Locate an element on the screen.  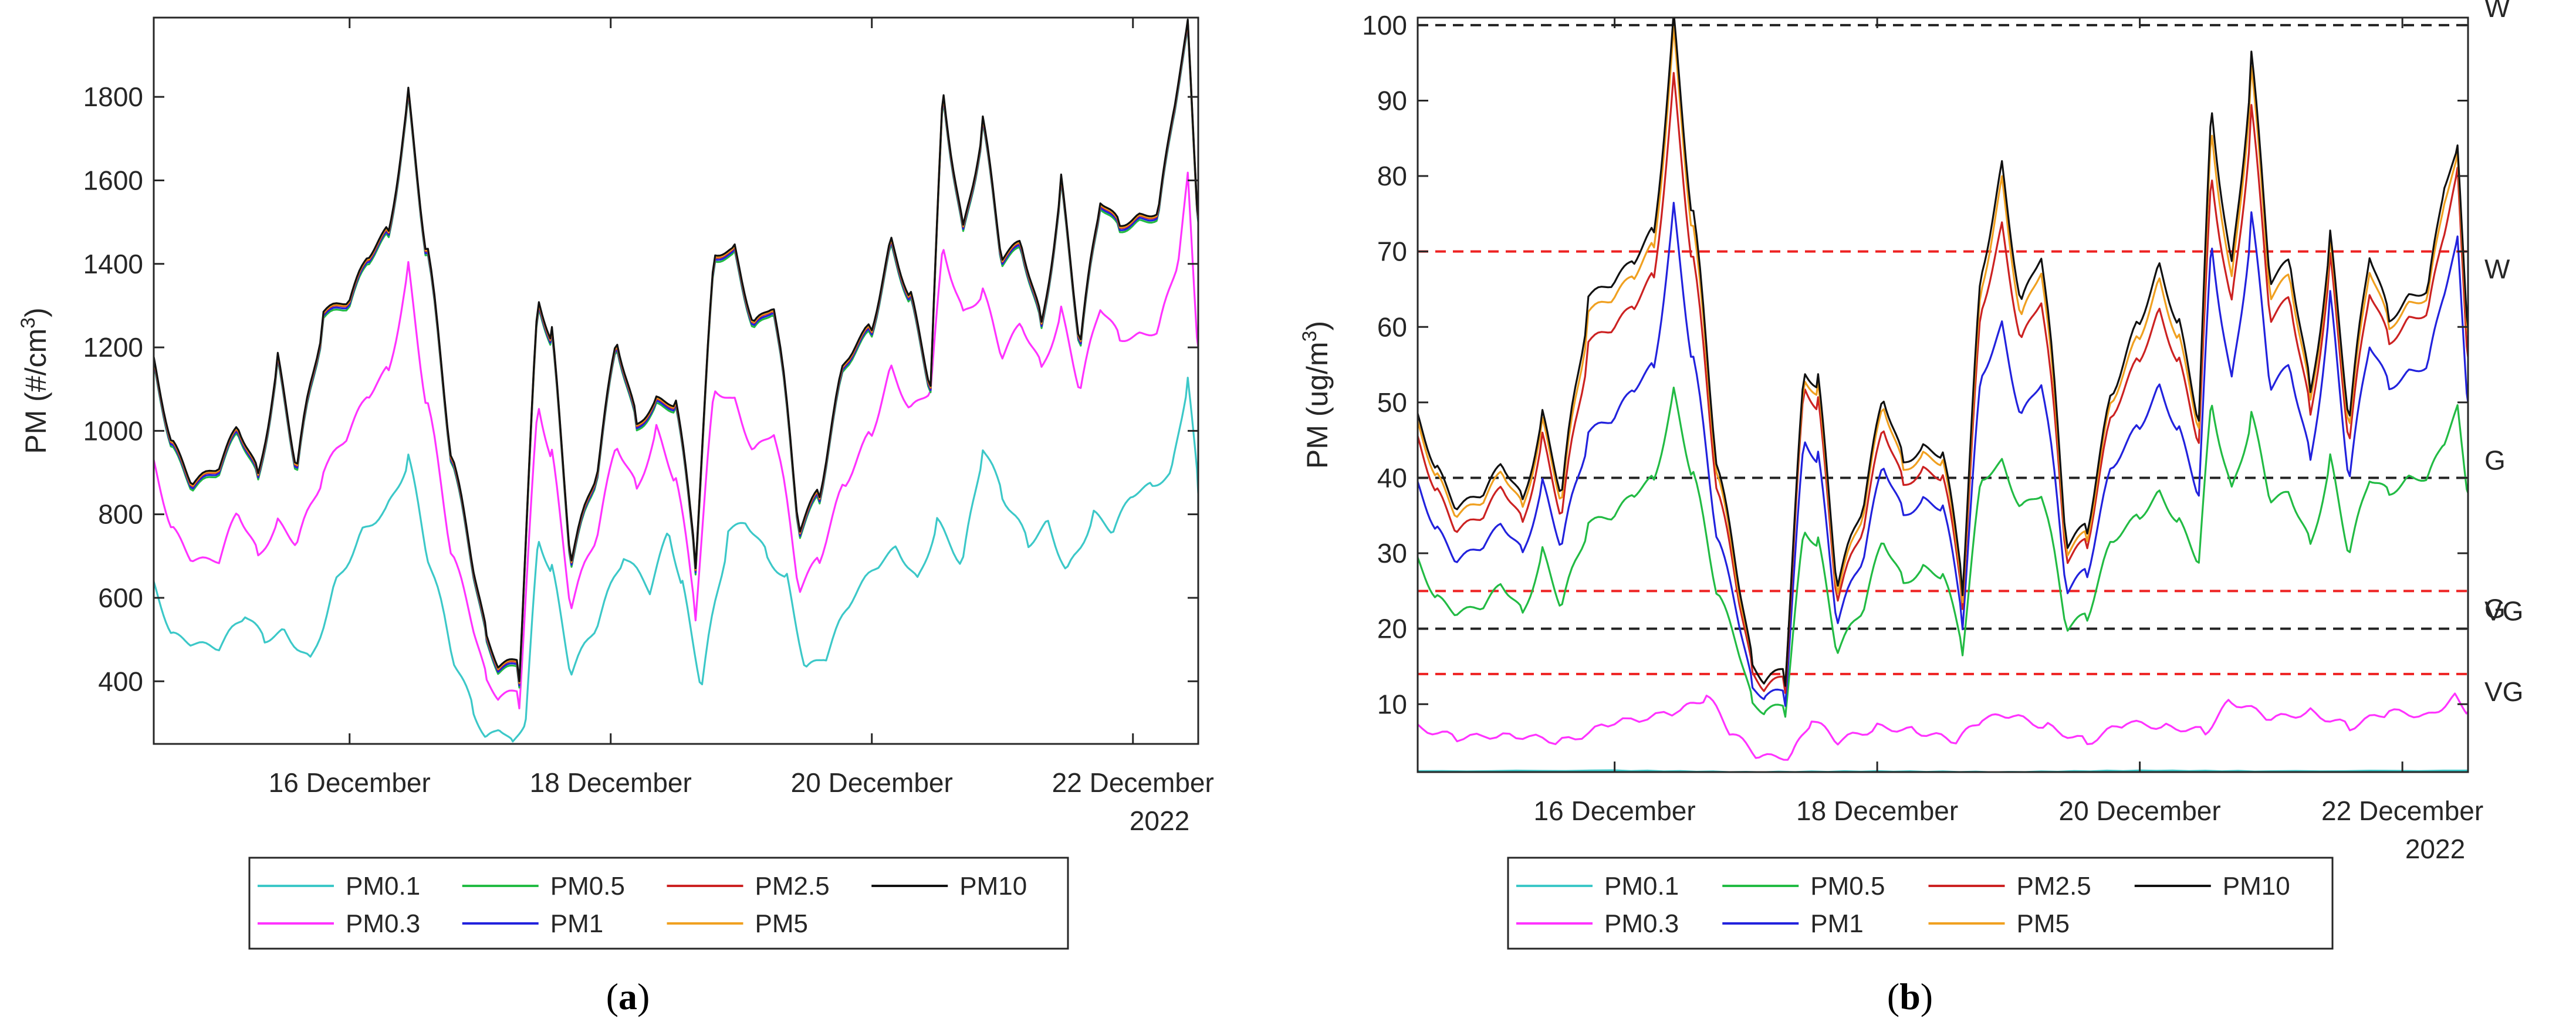
y-tick-label: 50 is located at coordinates (1392, 403).